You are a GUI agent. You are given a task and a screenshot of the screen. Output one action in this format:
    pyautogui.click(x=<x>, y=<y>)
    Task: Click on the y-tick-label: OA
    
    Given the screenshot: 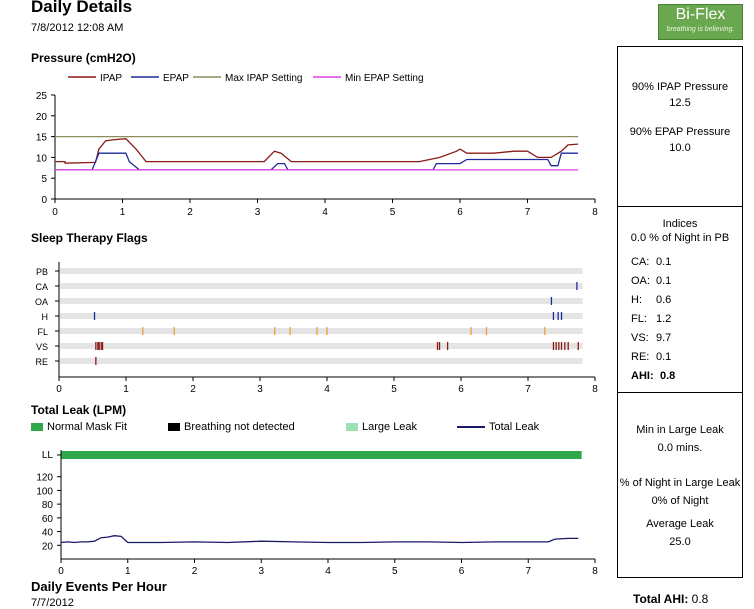 What is the action you would take?
    pyautogui.click(x=41, y=302)
    